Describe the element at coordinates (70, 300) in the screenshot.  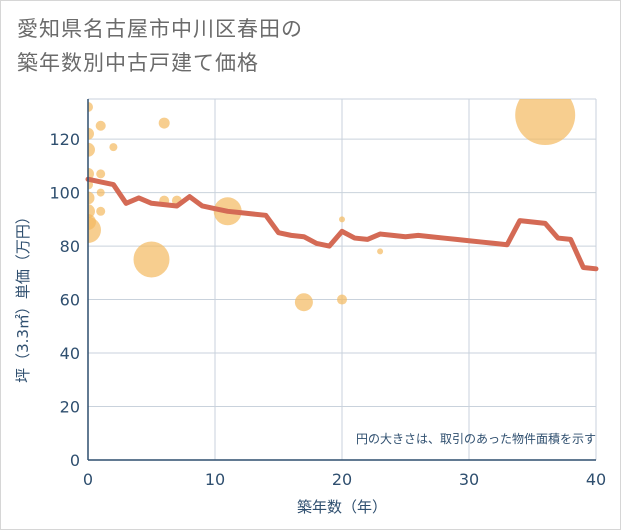
I see `y-tick-label: 60` at that location.